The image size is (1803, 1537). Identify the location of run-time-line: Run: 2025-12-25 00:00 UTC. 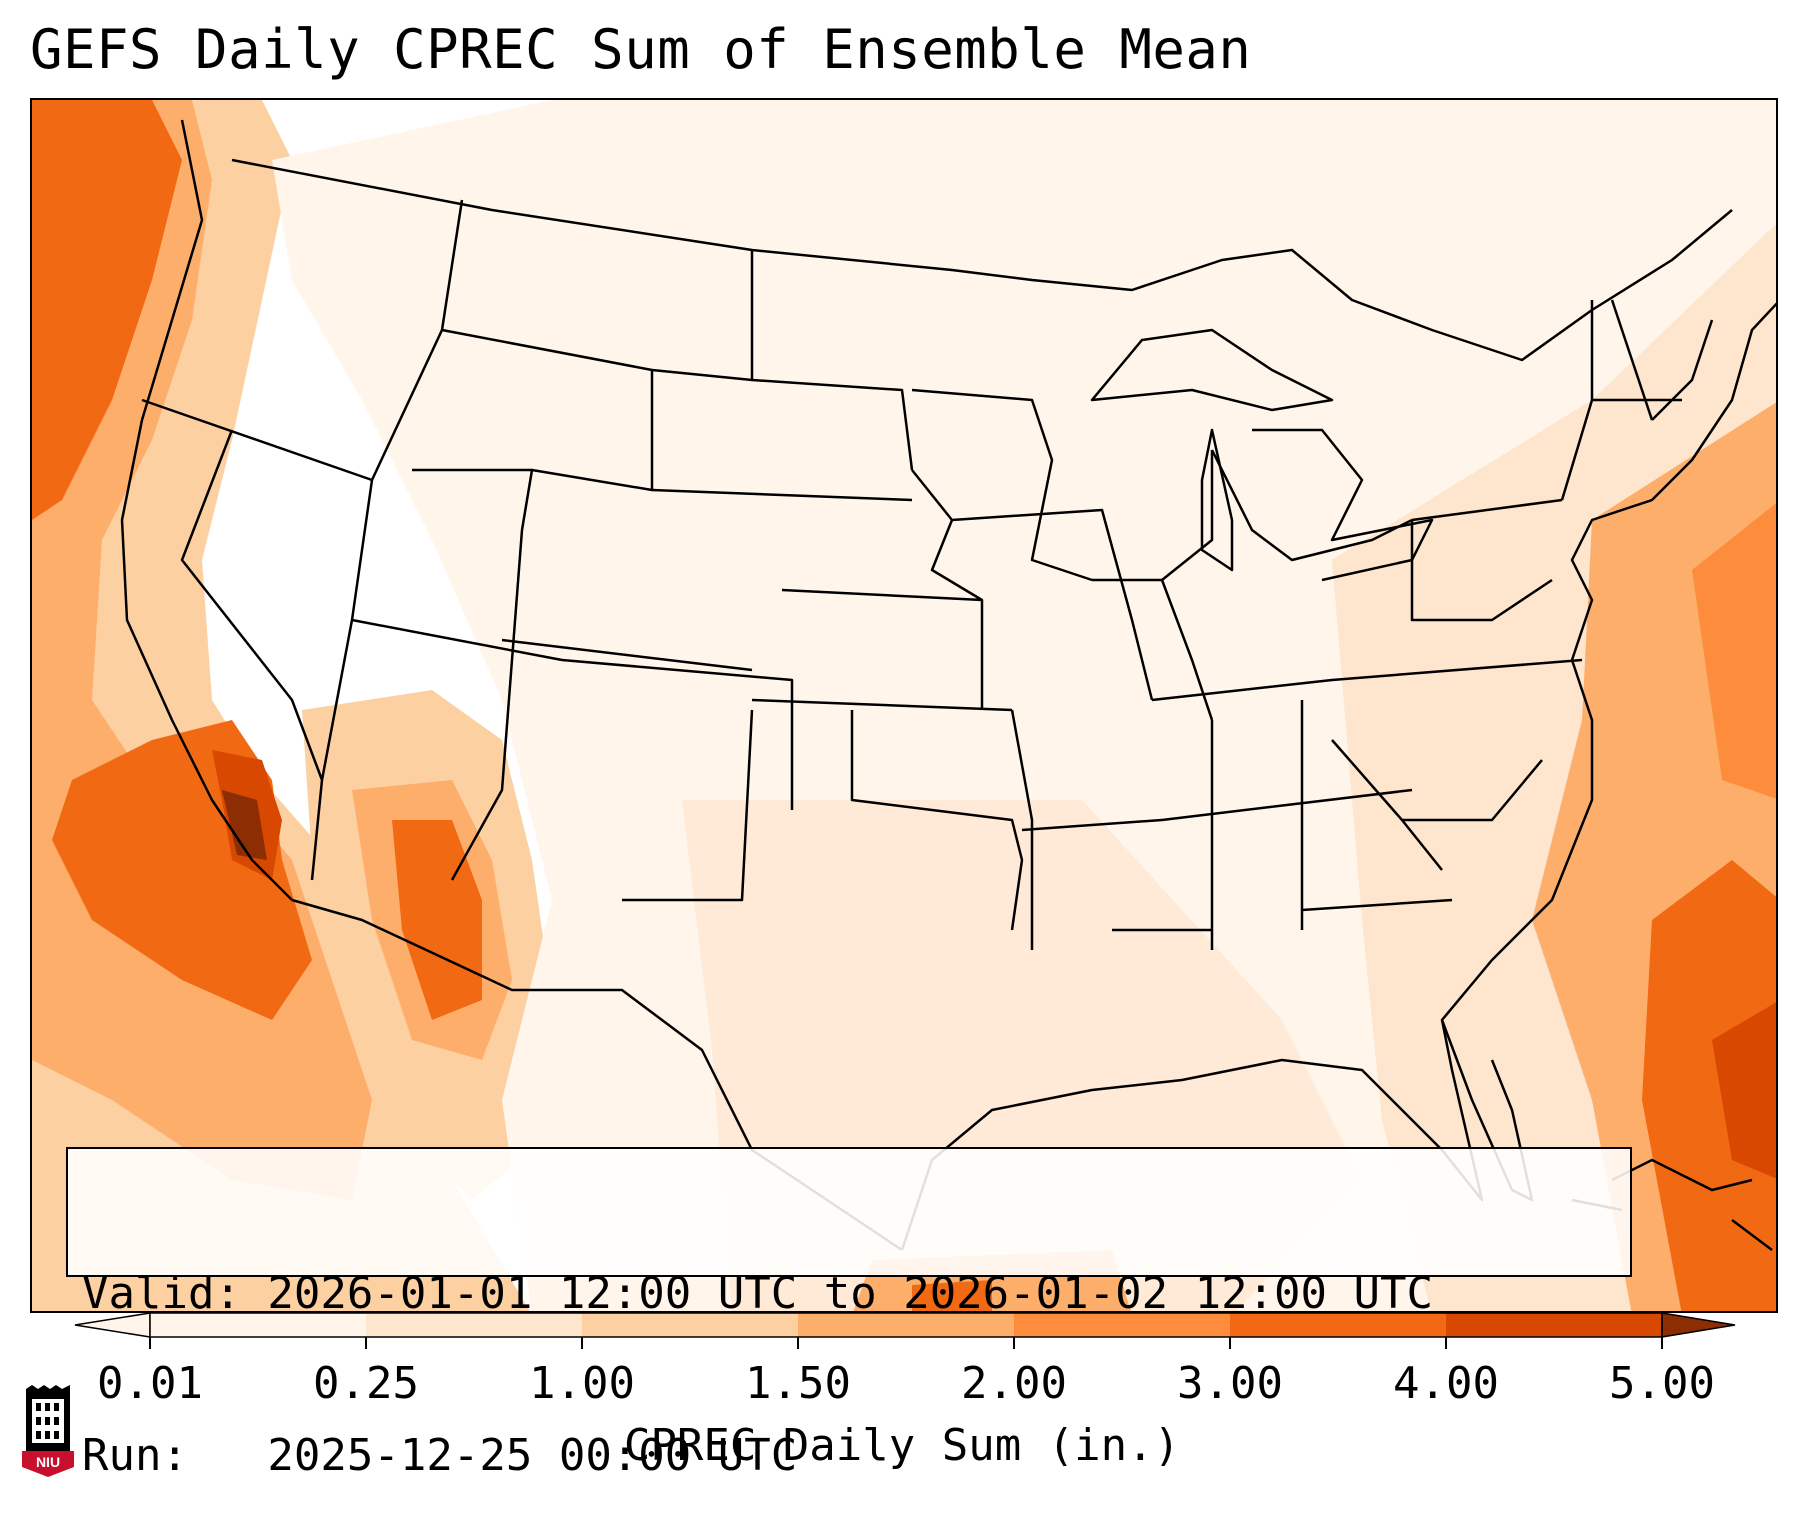
(440, 1455).